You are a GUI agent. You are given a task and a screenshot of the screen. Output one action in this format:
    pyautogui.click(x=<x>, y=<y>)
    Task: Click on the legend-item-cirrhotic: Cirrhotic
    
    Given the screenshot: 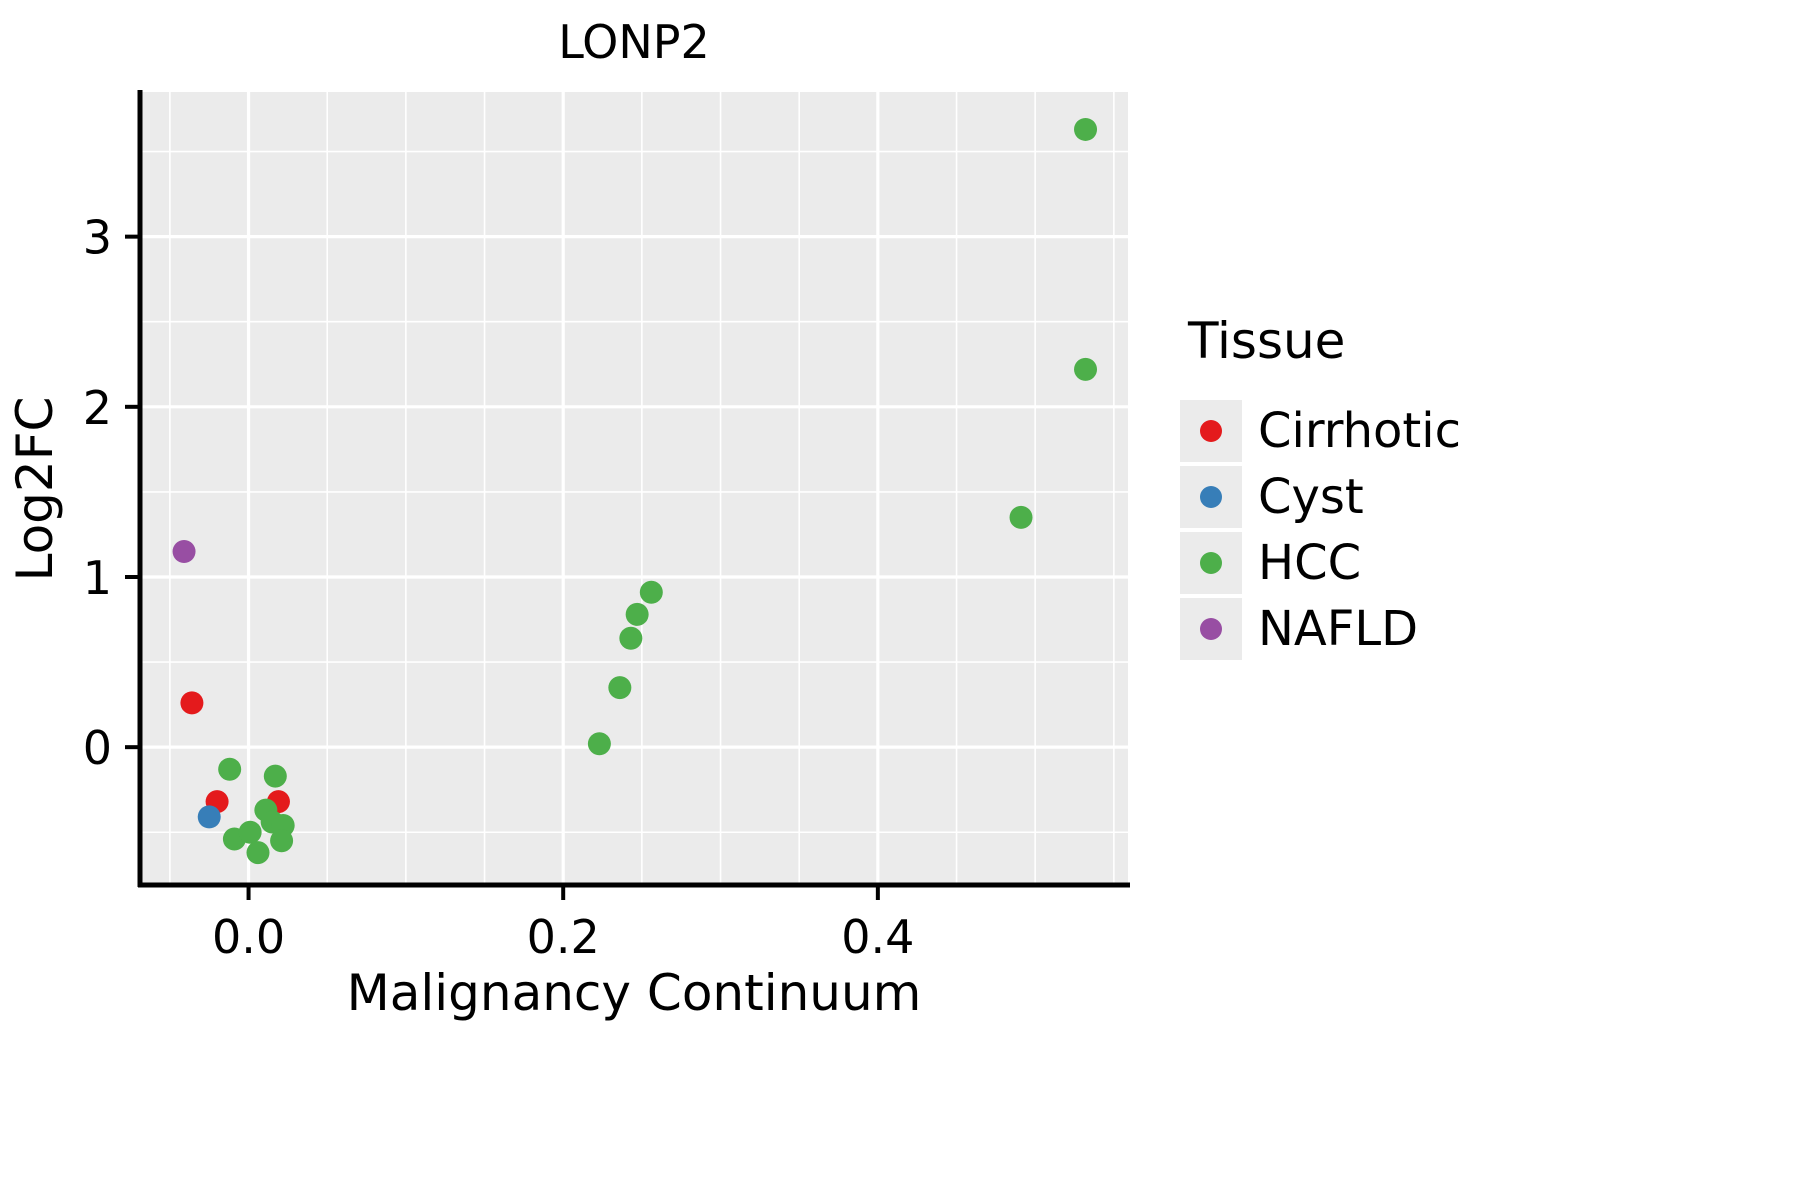 What is the action you would take?
    pyautogui.click(x=1320, y=431)
    